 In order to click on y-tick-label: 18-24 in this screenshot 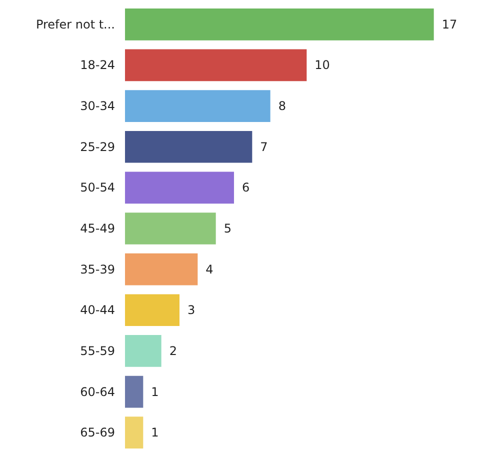, I will do `click(97, 65)`.